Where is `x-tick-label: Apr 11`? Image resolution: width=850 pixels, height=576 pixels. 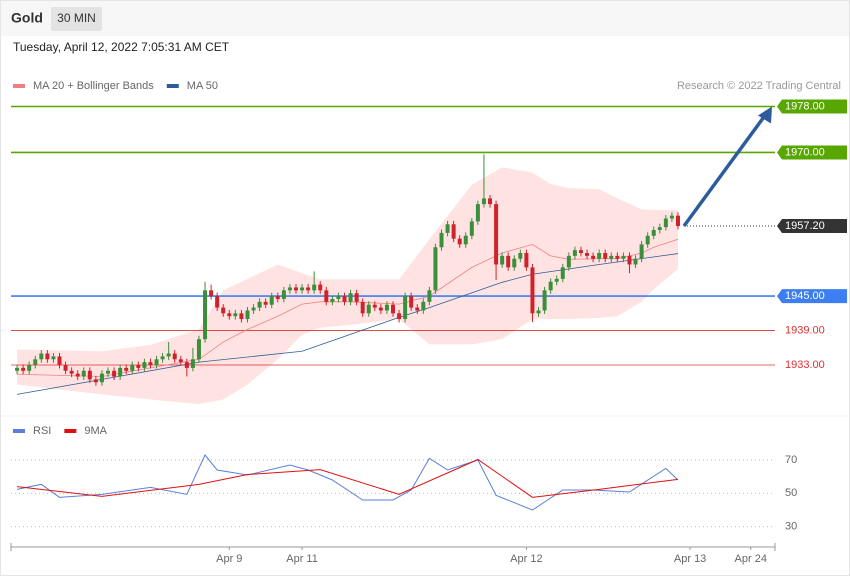 x-tick-label: Apr 11 is located at coordinates (302, 559).